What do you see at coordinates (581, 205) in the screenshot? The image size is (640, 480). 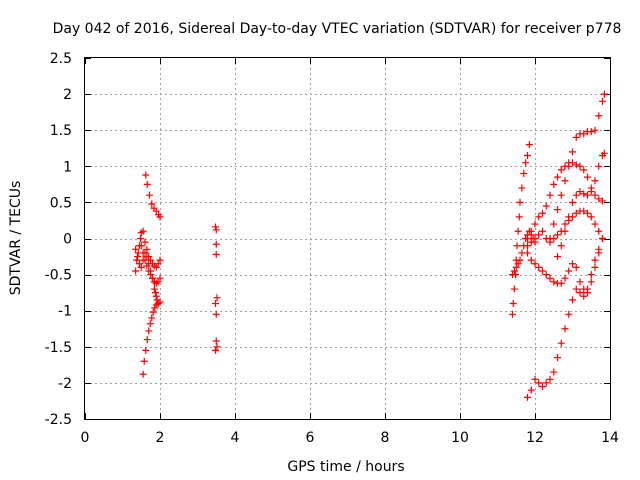 I see `series-arc-O` at bounding box center [581, 205].